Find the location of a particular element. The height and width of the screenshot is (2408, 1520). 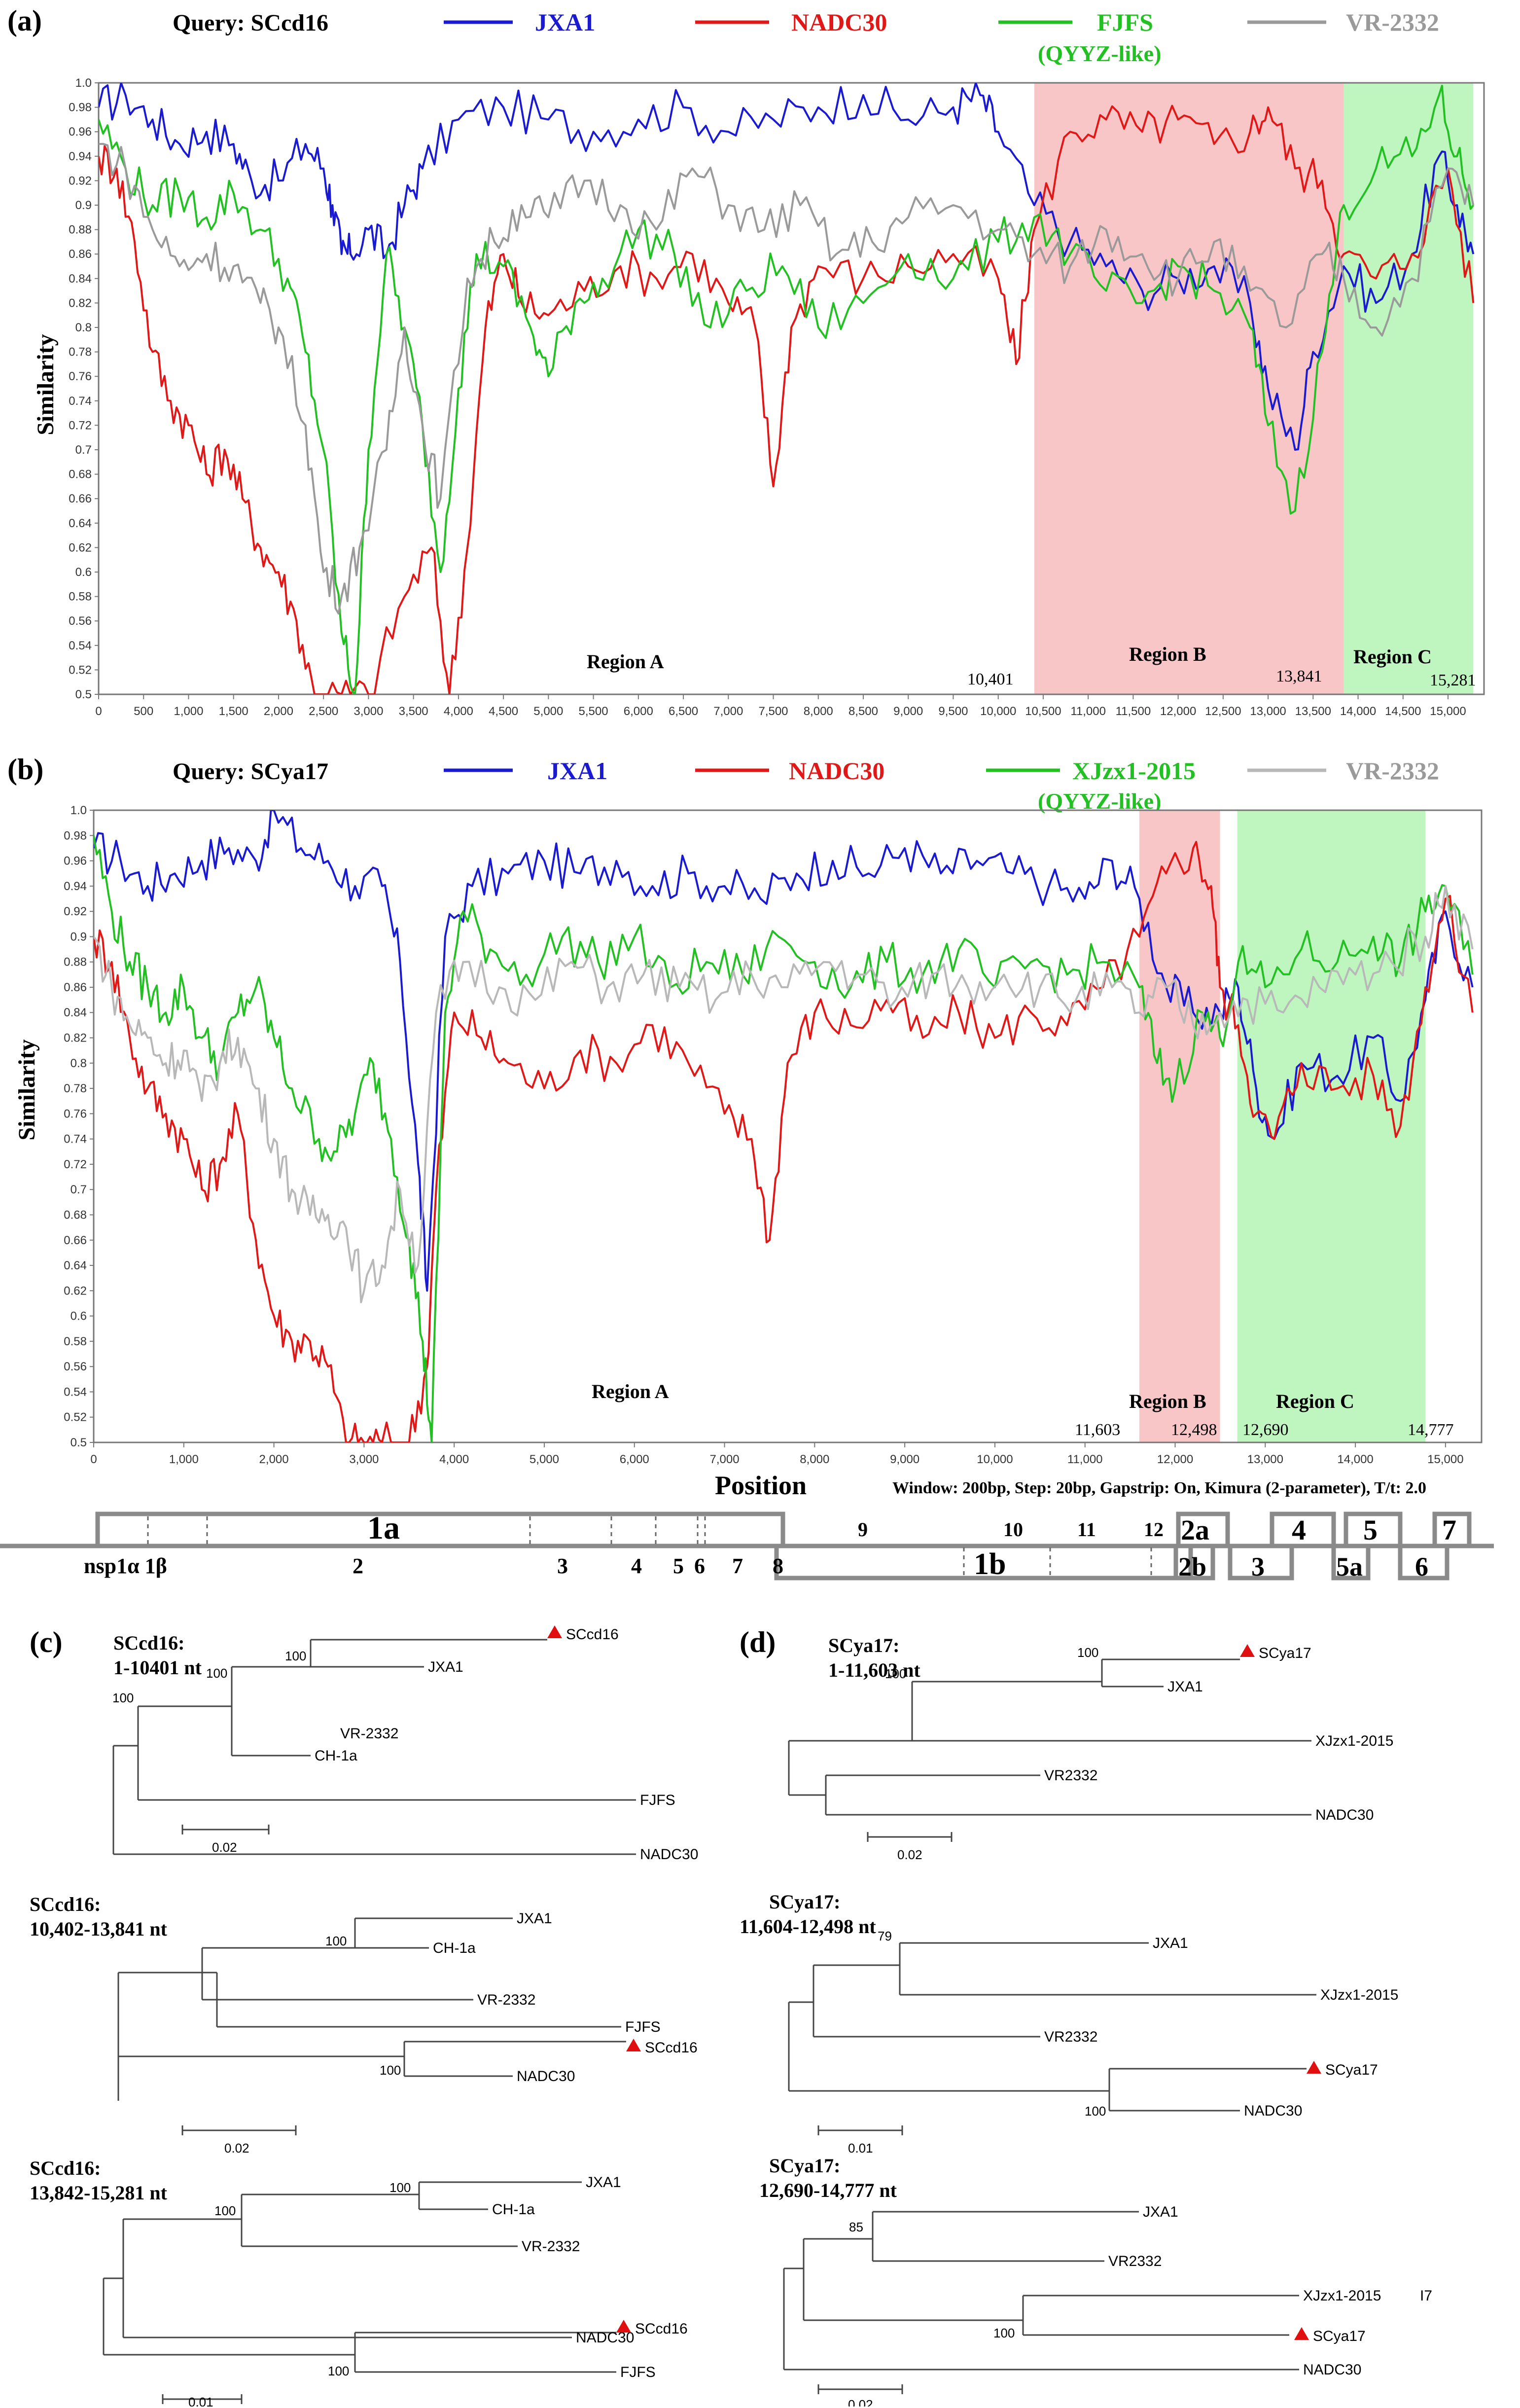

tree-c1-taxon-4: FJFS is located at coordinates (657, 1800).